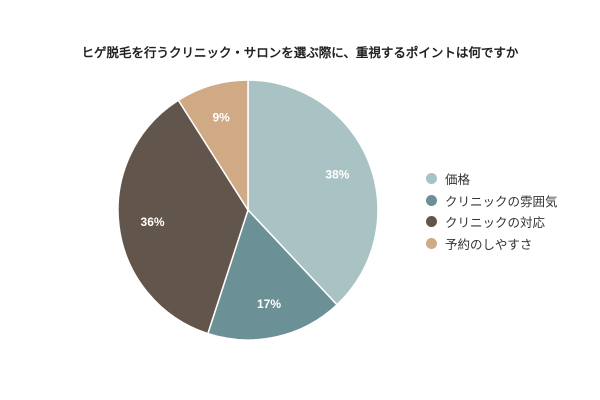 The image size is (600, 400). What do you see at coordinates (501, 201) in the screenshot?
I see `legend-label: クリニックの雰囲気` at bounding box center [501, 201].